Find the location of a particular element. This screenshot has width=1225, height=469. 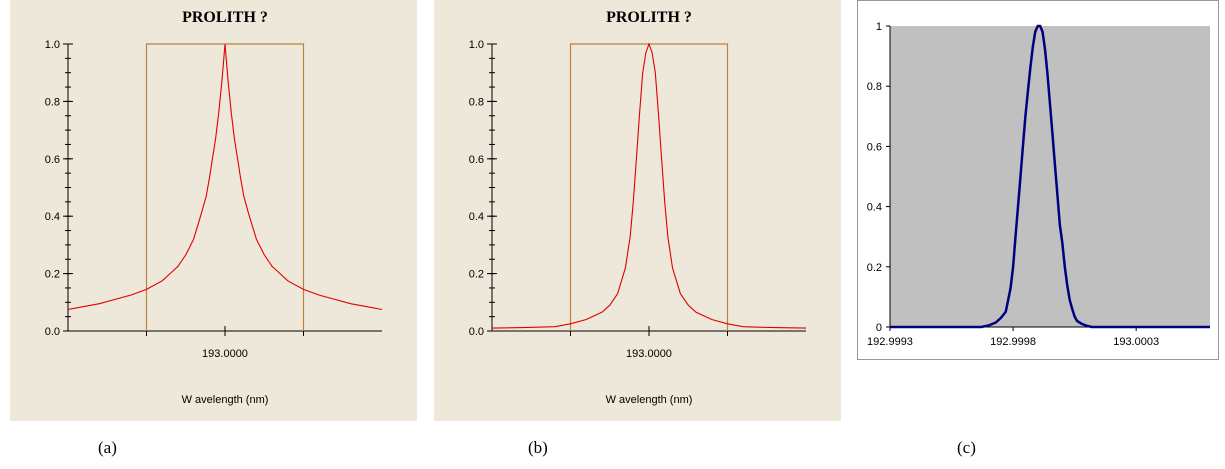

chart-a-y-tick-label: 1.0 is located at coordinates (52, 45).